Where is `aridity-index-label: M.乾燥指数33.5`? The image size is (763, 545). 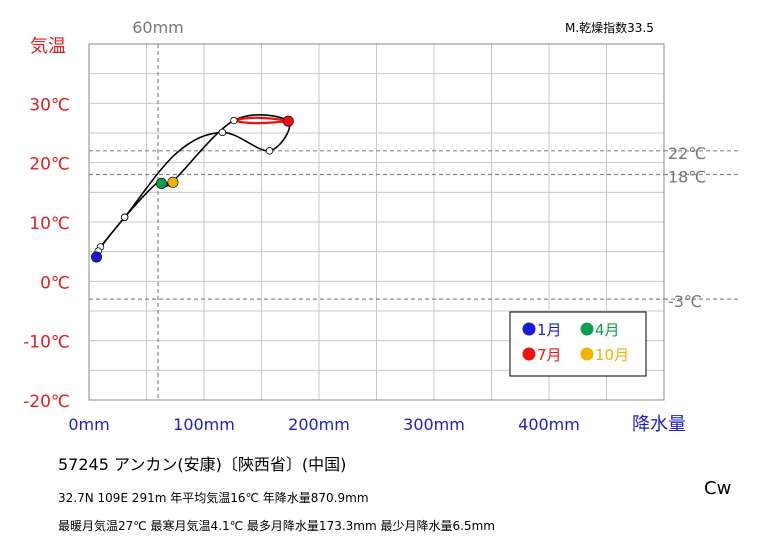 aridity-index-label: M.乾燥指数33.5 is located at coordinates (609, 27).